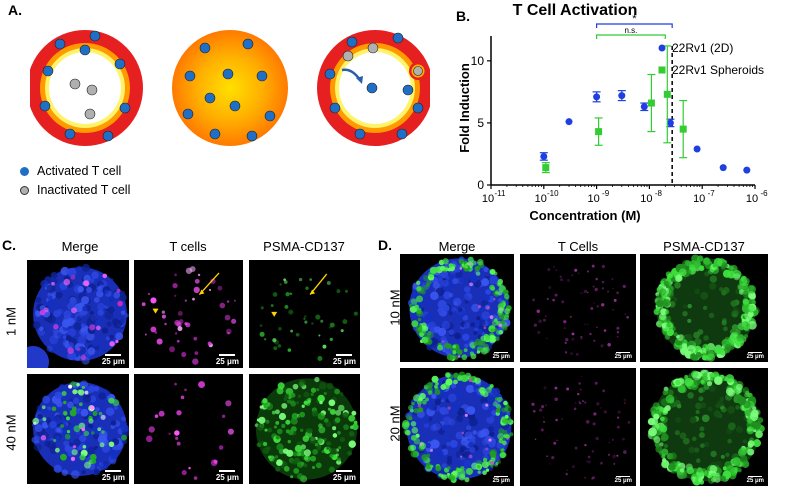  I want to click on arrow-pointer-head, so click(313, 292).